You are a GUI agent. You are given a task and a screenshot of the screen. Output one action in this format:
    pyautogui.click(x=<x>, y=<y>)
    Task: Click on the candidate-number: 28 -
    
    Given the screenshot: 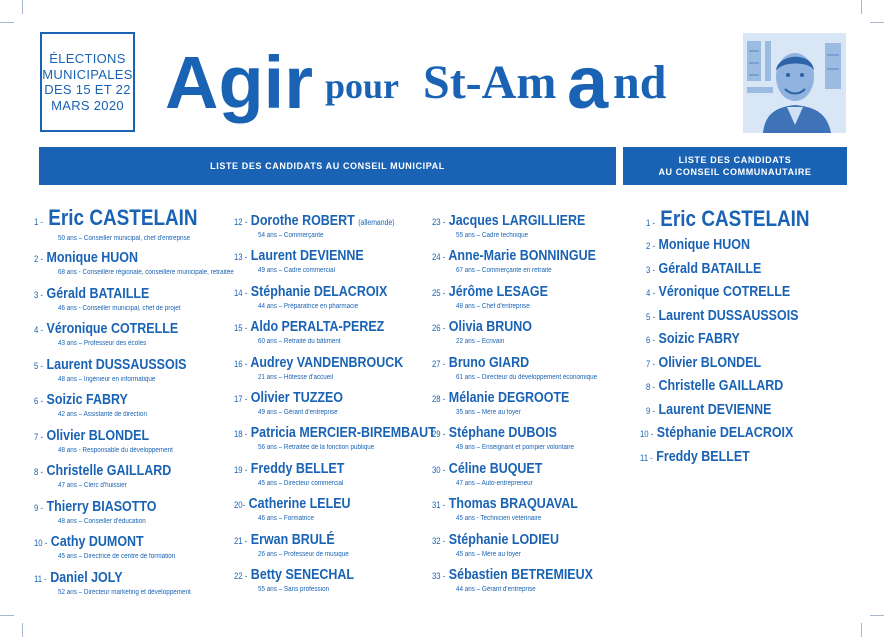 What is the action you would take?
    pyautogui.click(x=439, y=399)
    